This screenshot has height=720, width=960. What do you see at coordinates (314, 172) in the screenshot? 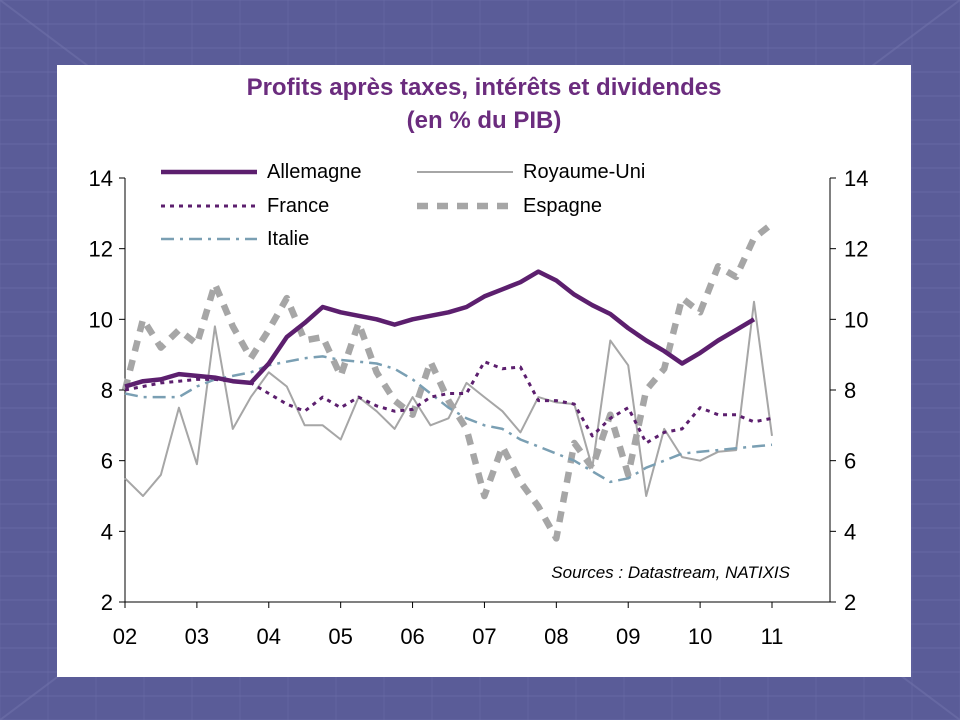
I see `legend-label-allemagne: Allemagne` at bounding box center [314, 172].